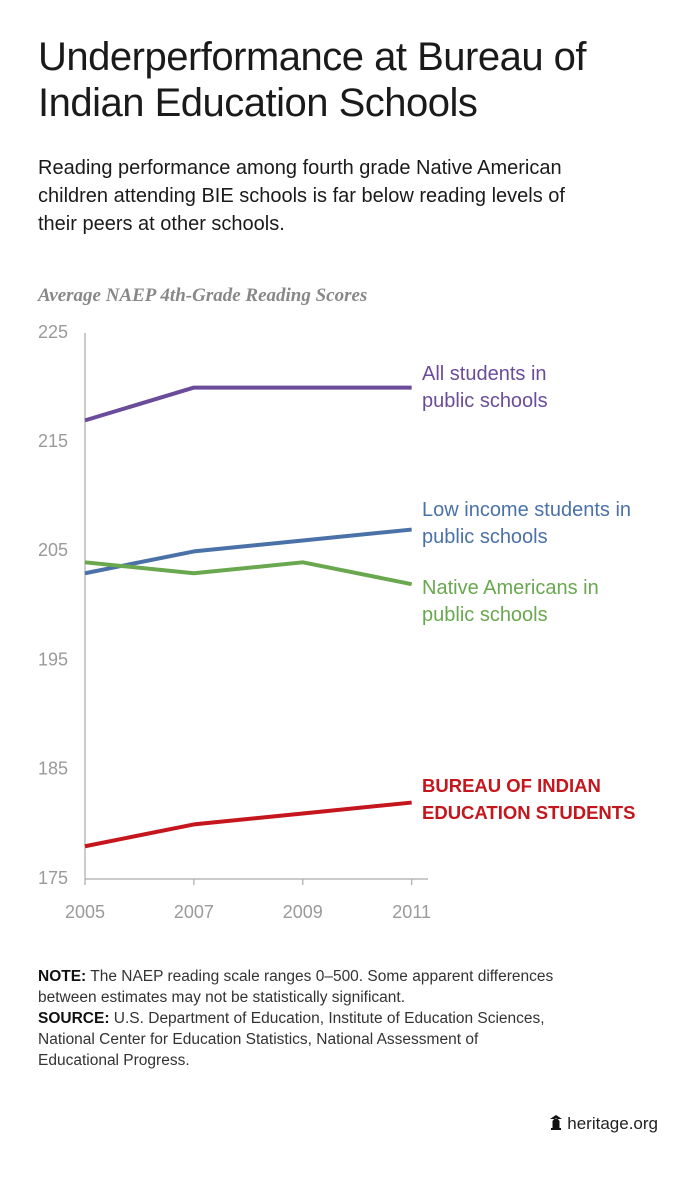  Describe the element at coordinates (85, 912) in the screenshot. I see `x-tick-label: 2005` at that location.